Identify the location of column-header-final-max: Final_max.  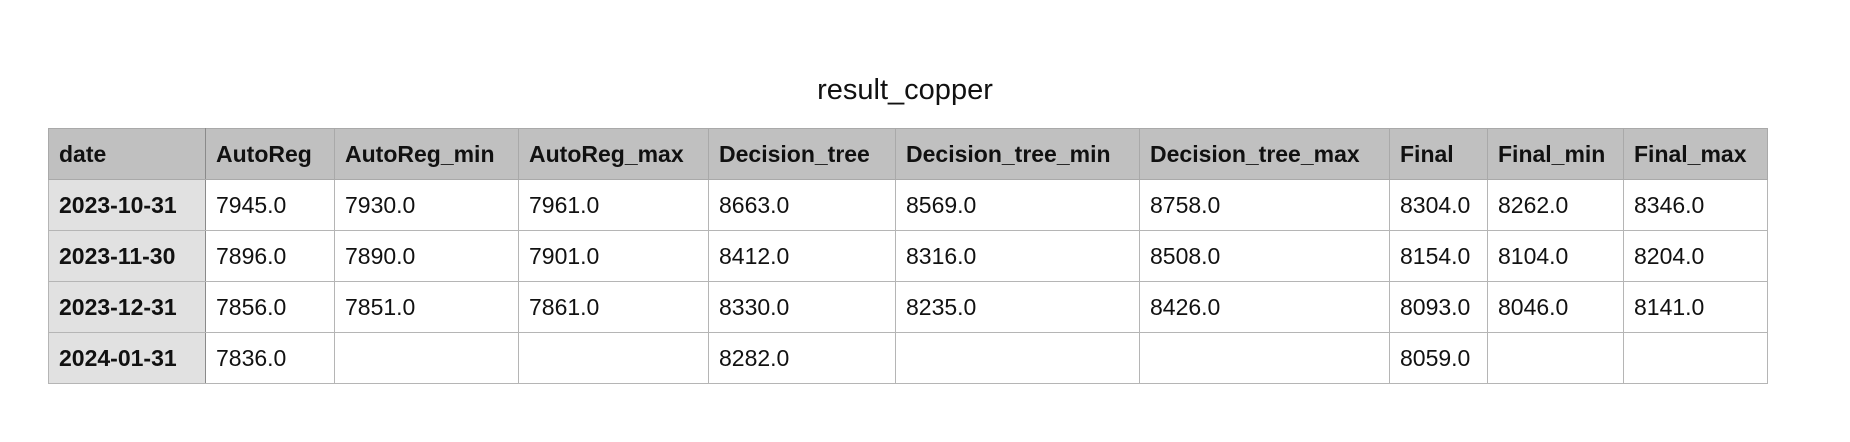
(1695, 154).